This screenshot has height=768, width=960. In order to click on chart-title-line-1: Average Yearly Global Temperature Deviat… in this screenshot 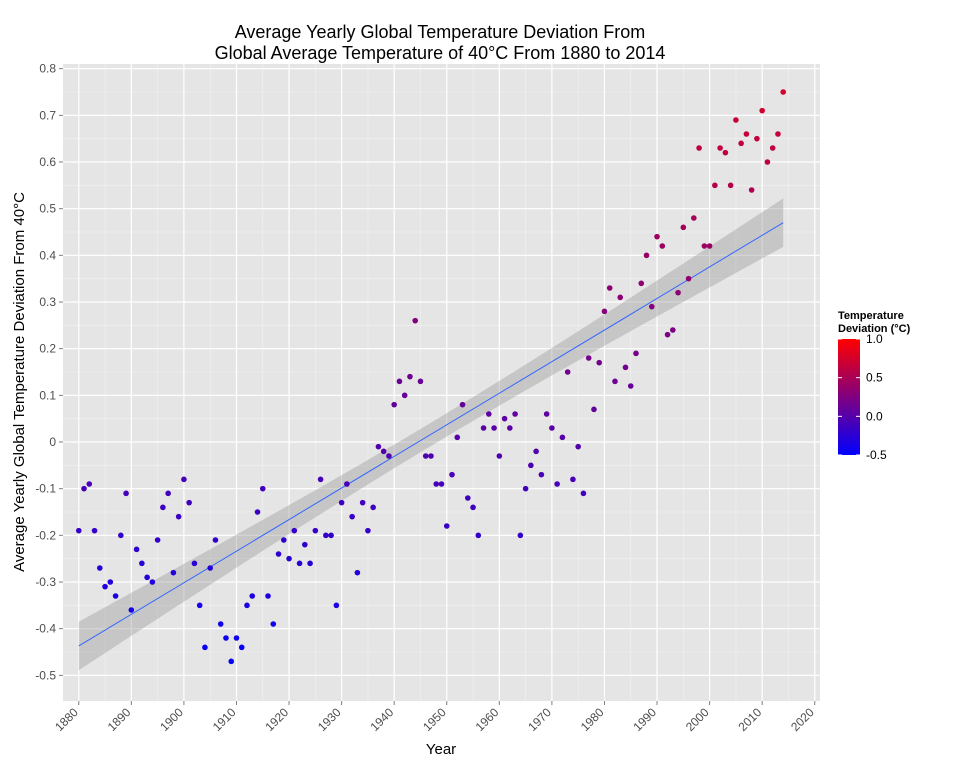, I will do `click(440, 32)`.